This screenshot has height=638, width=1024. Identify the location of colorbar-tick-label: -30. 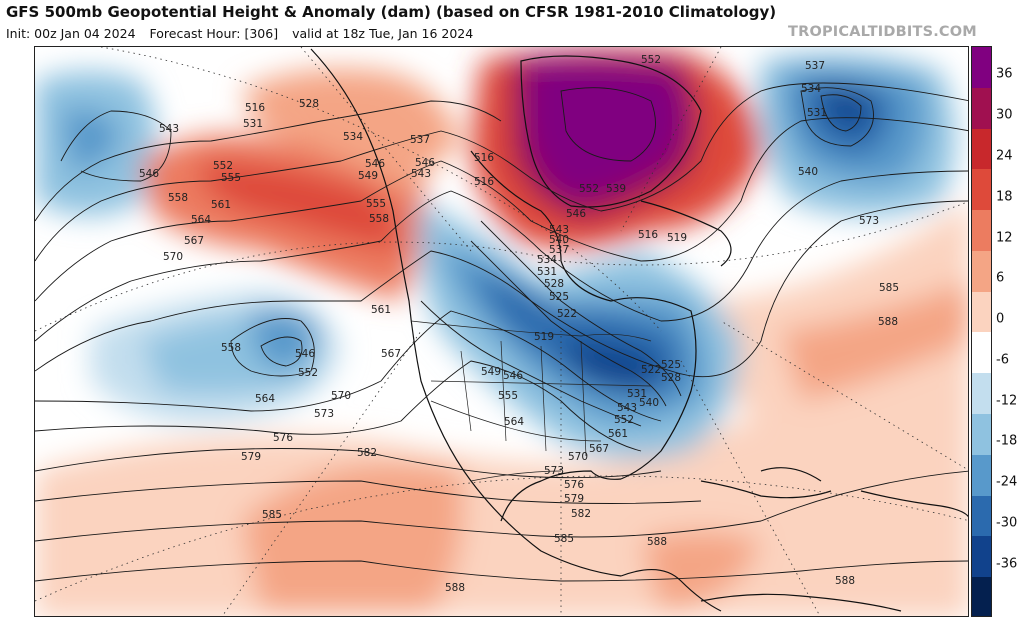
(1007, 523).